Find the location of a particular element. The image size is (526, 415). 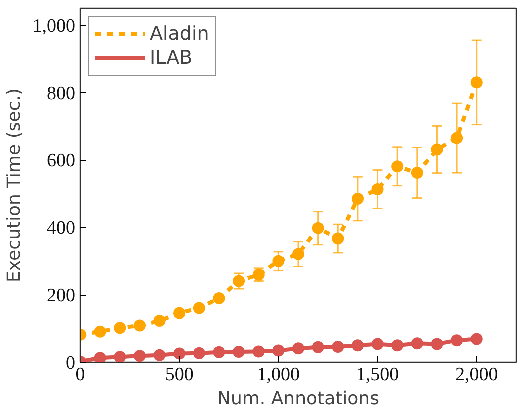

x-tick-label: 1,500 is located at coordinates (378, 375).